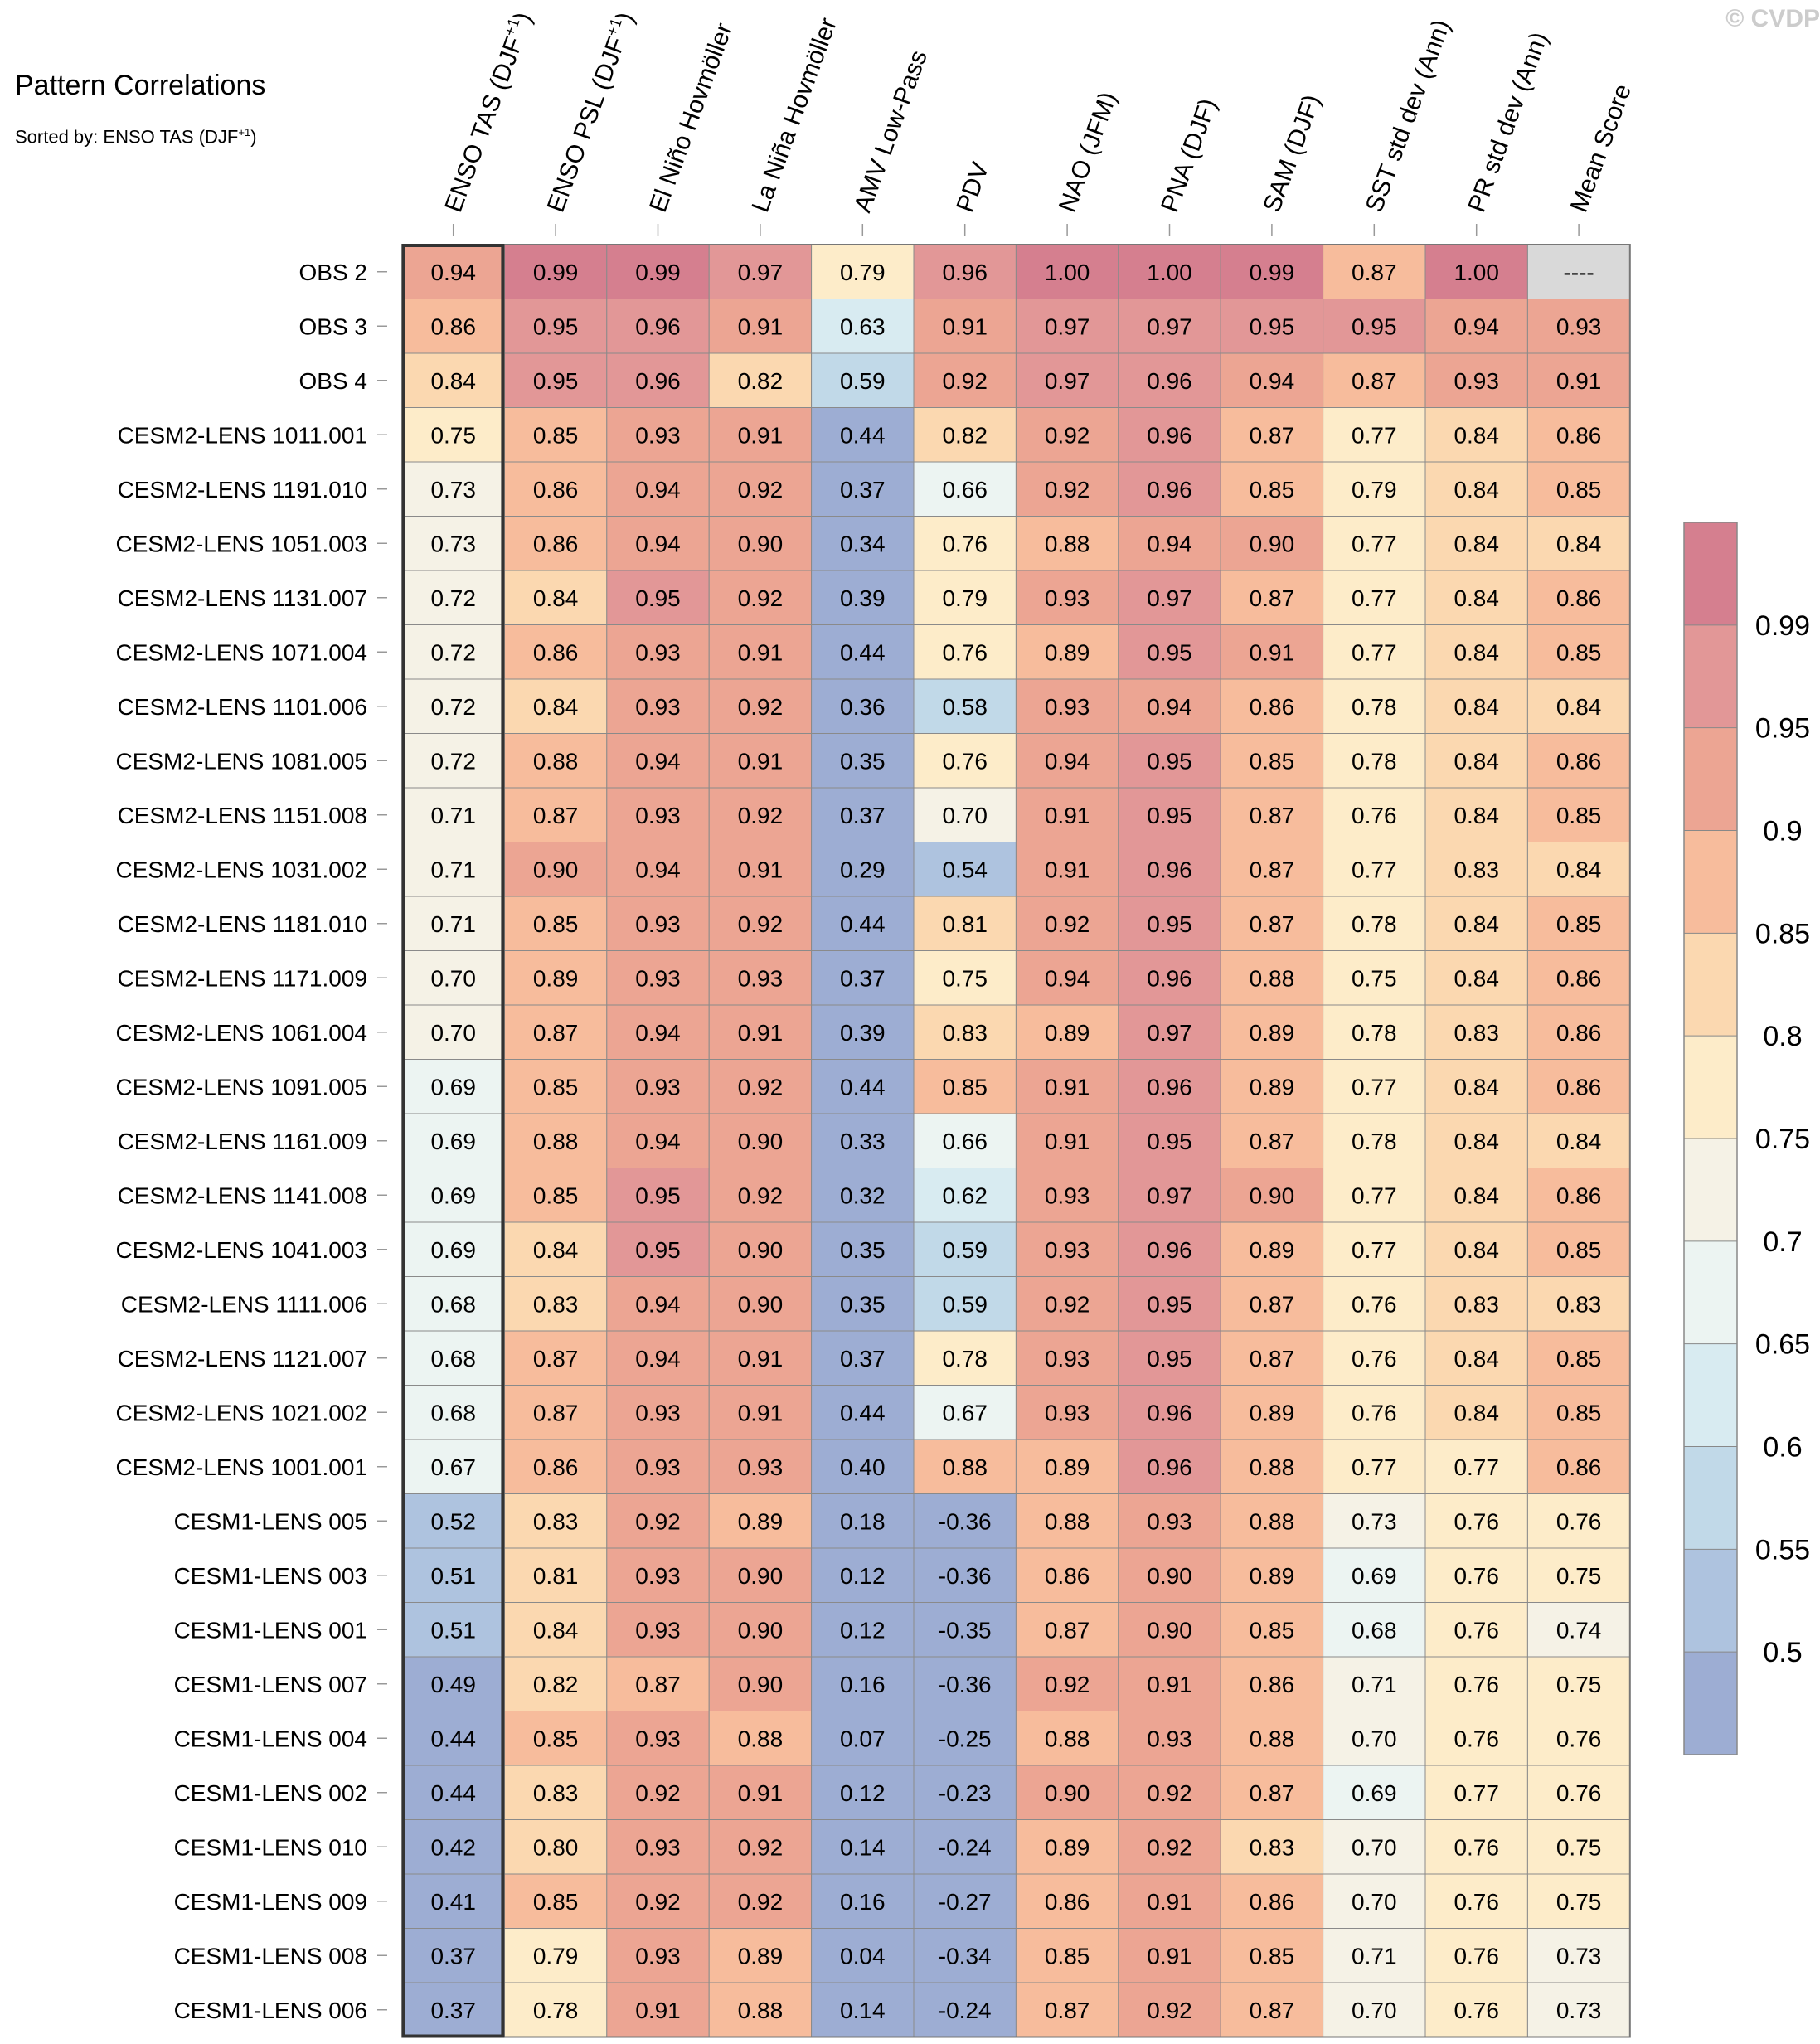 This screenshot has width=1820, height=2044. Describe the element at coordinates (1746, 1138) in the screenshot. I see `colorbar: 0.5 0.55 0.6 0.65 0.7 0.75 0.8 0.85 0.9 0.95 0.99` at that location.